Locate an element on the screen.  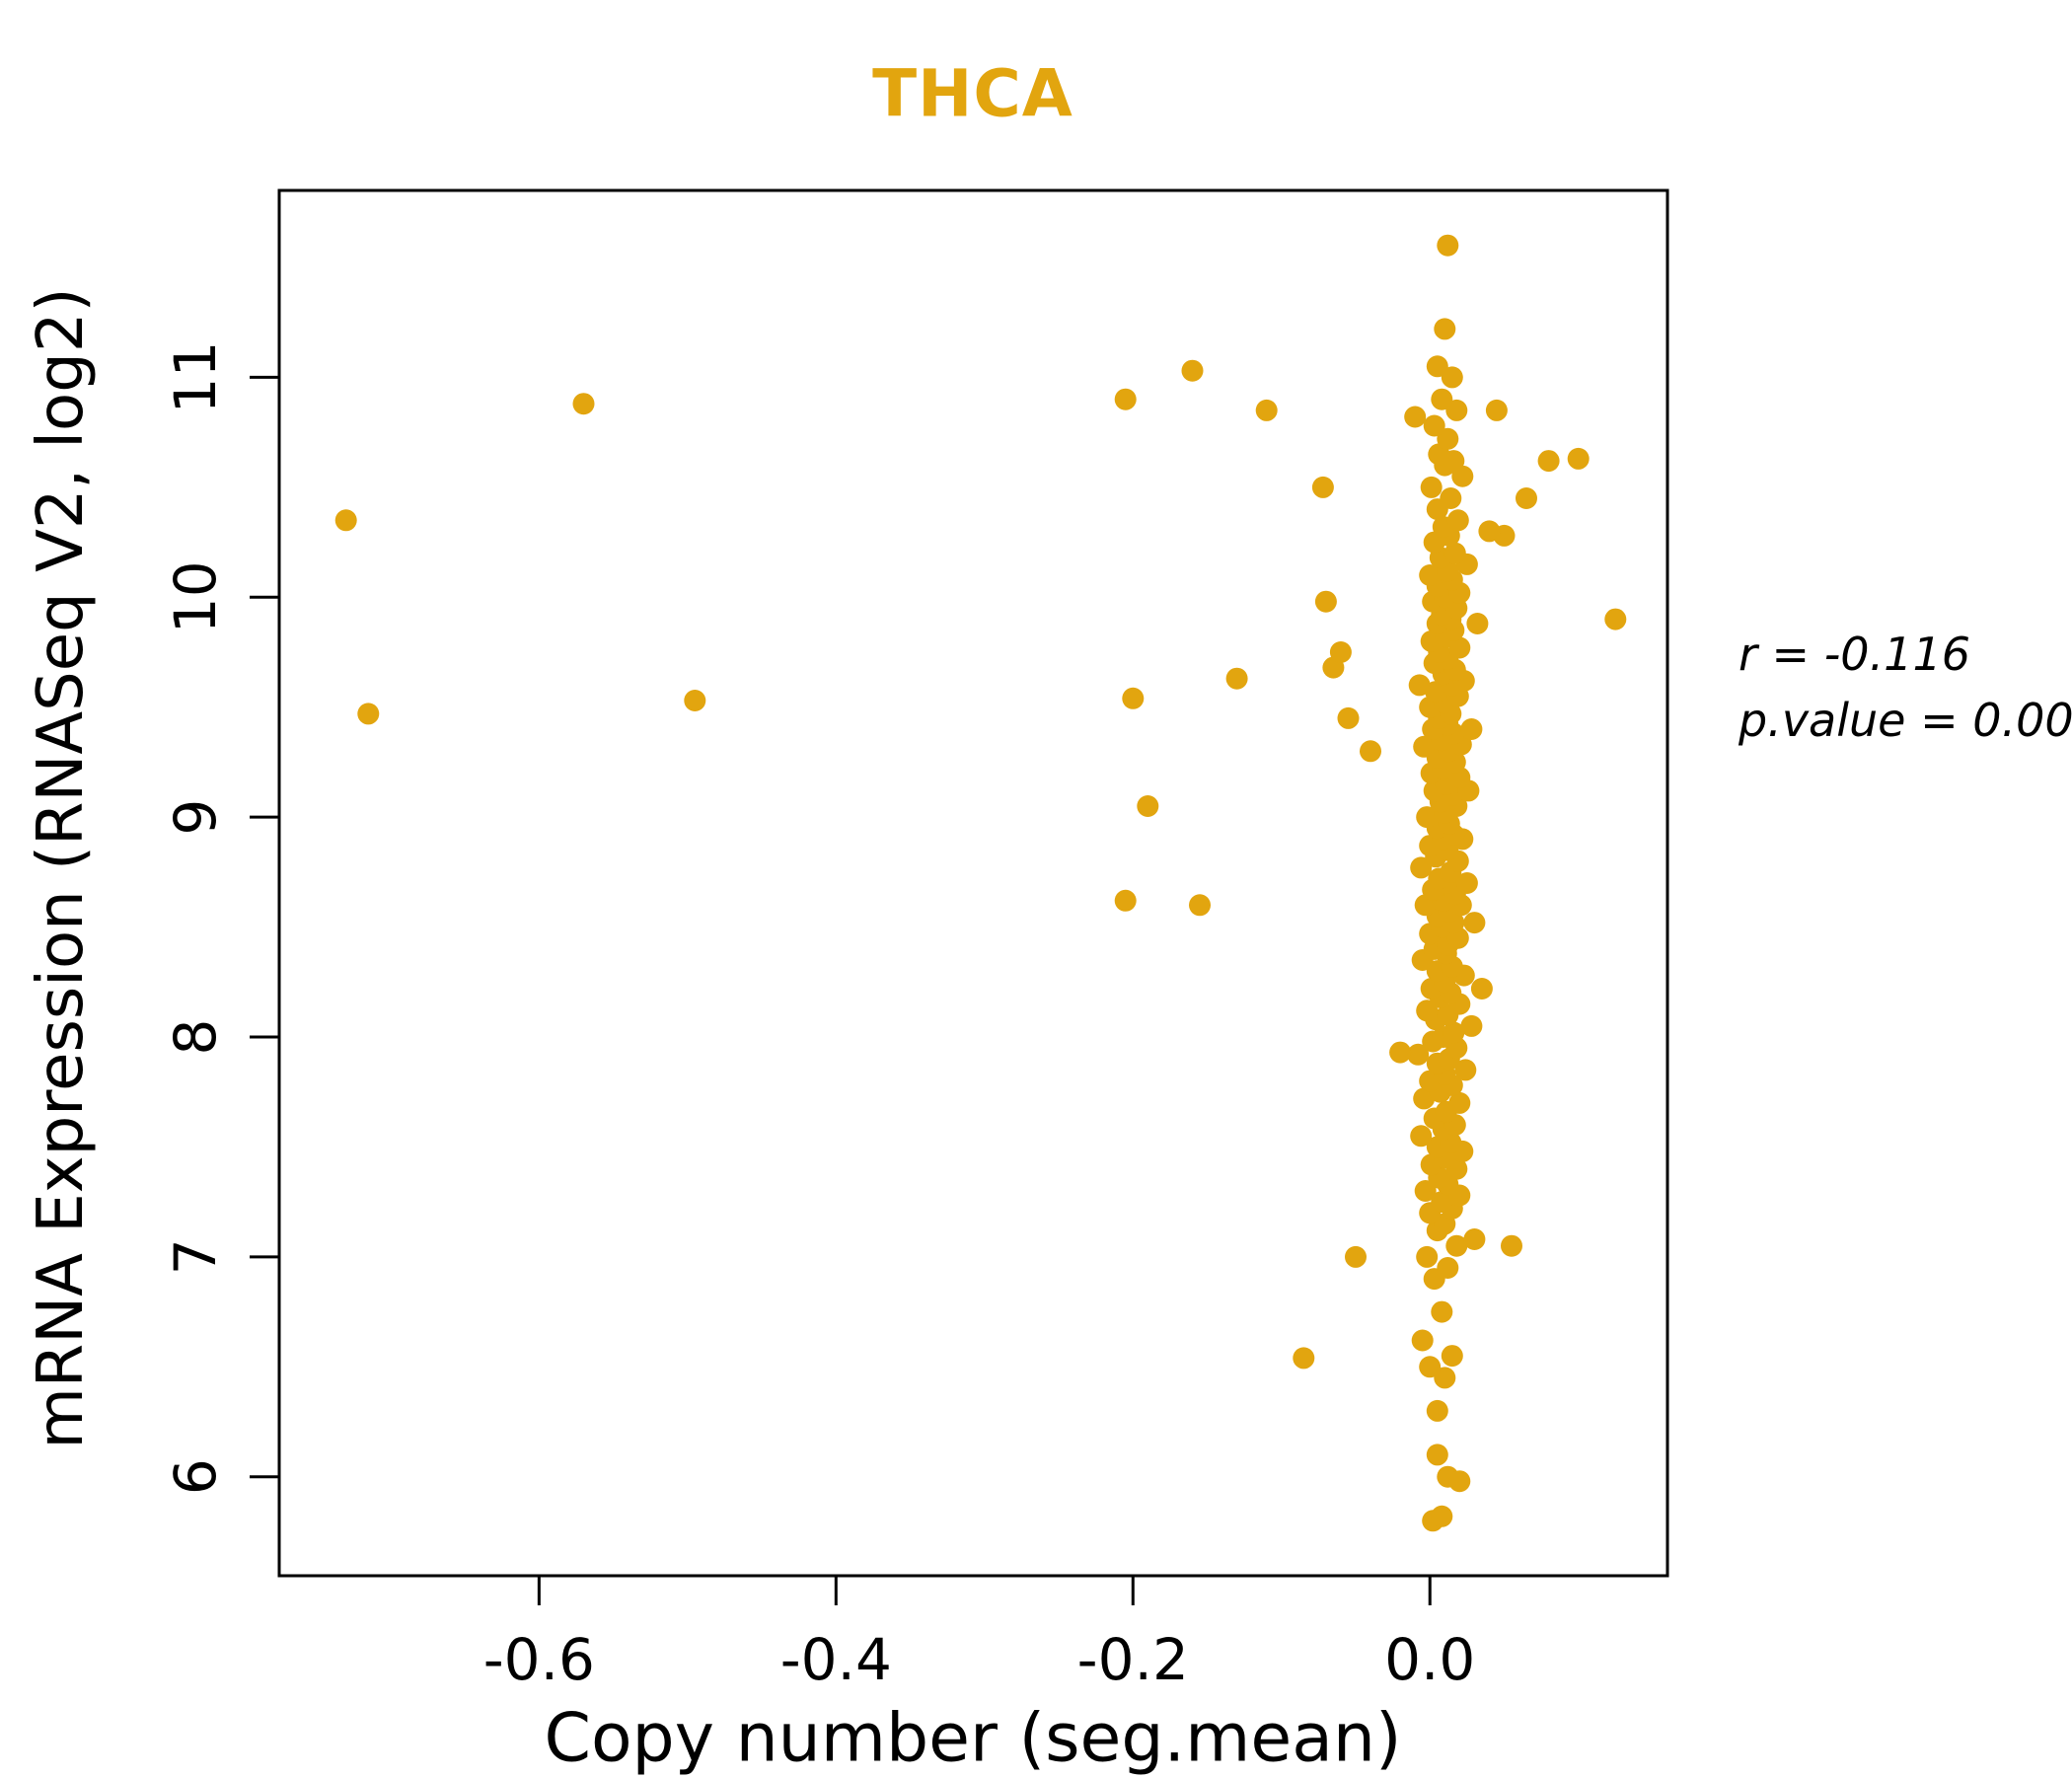
chart-title: THCA is located at coordinates (973, 93).